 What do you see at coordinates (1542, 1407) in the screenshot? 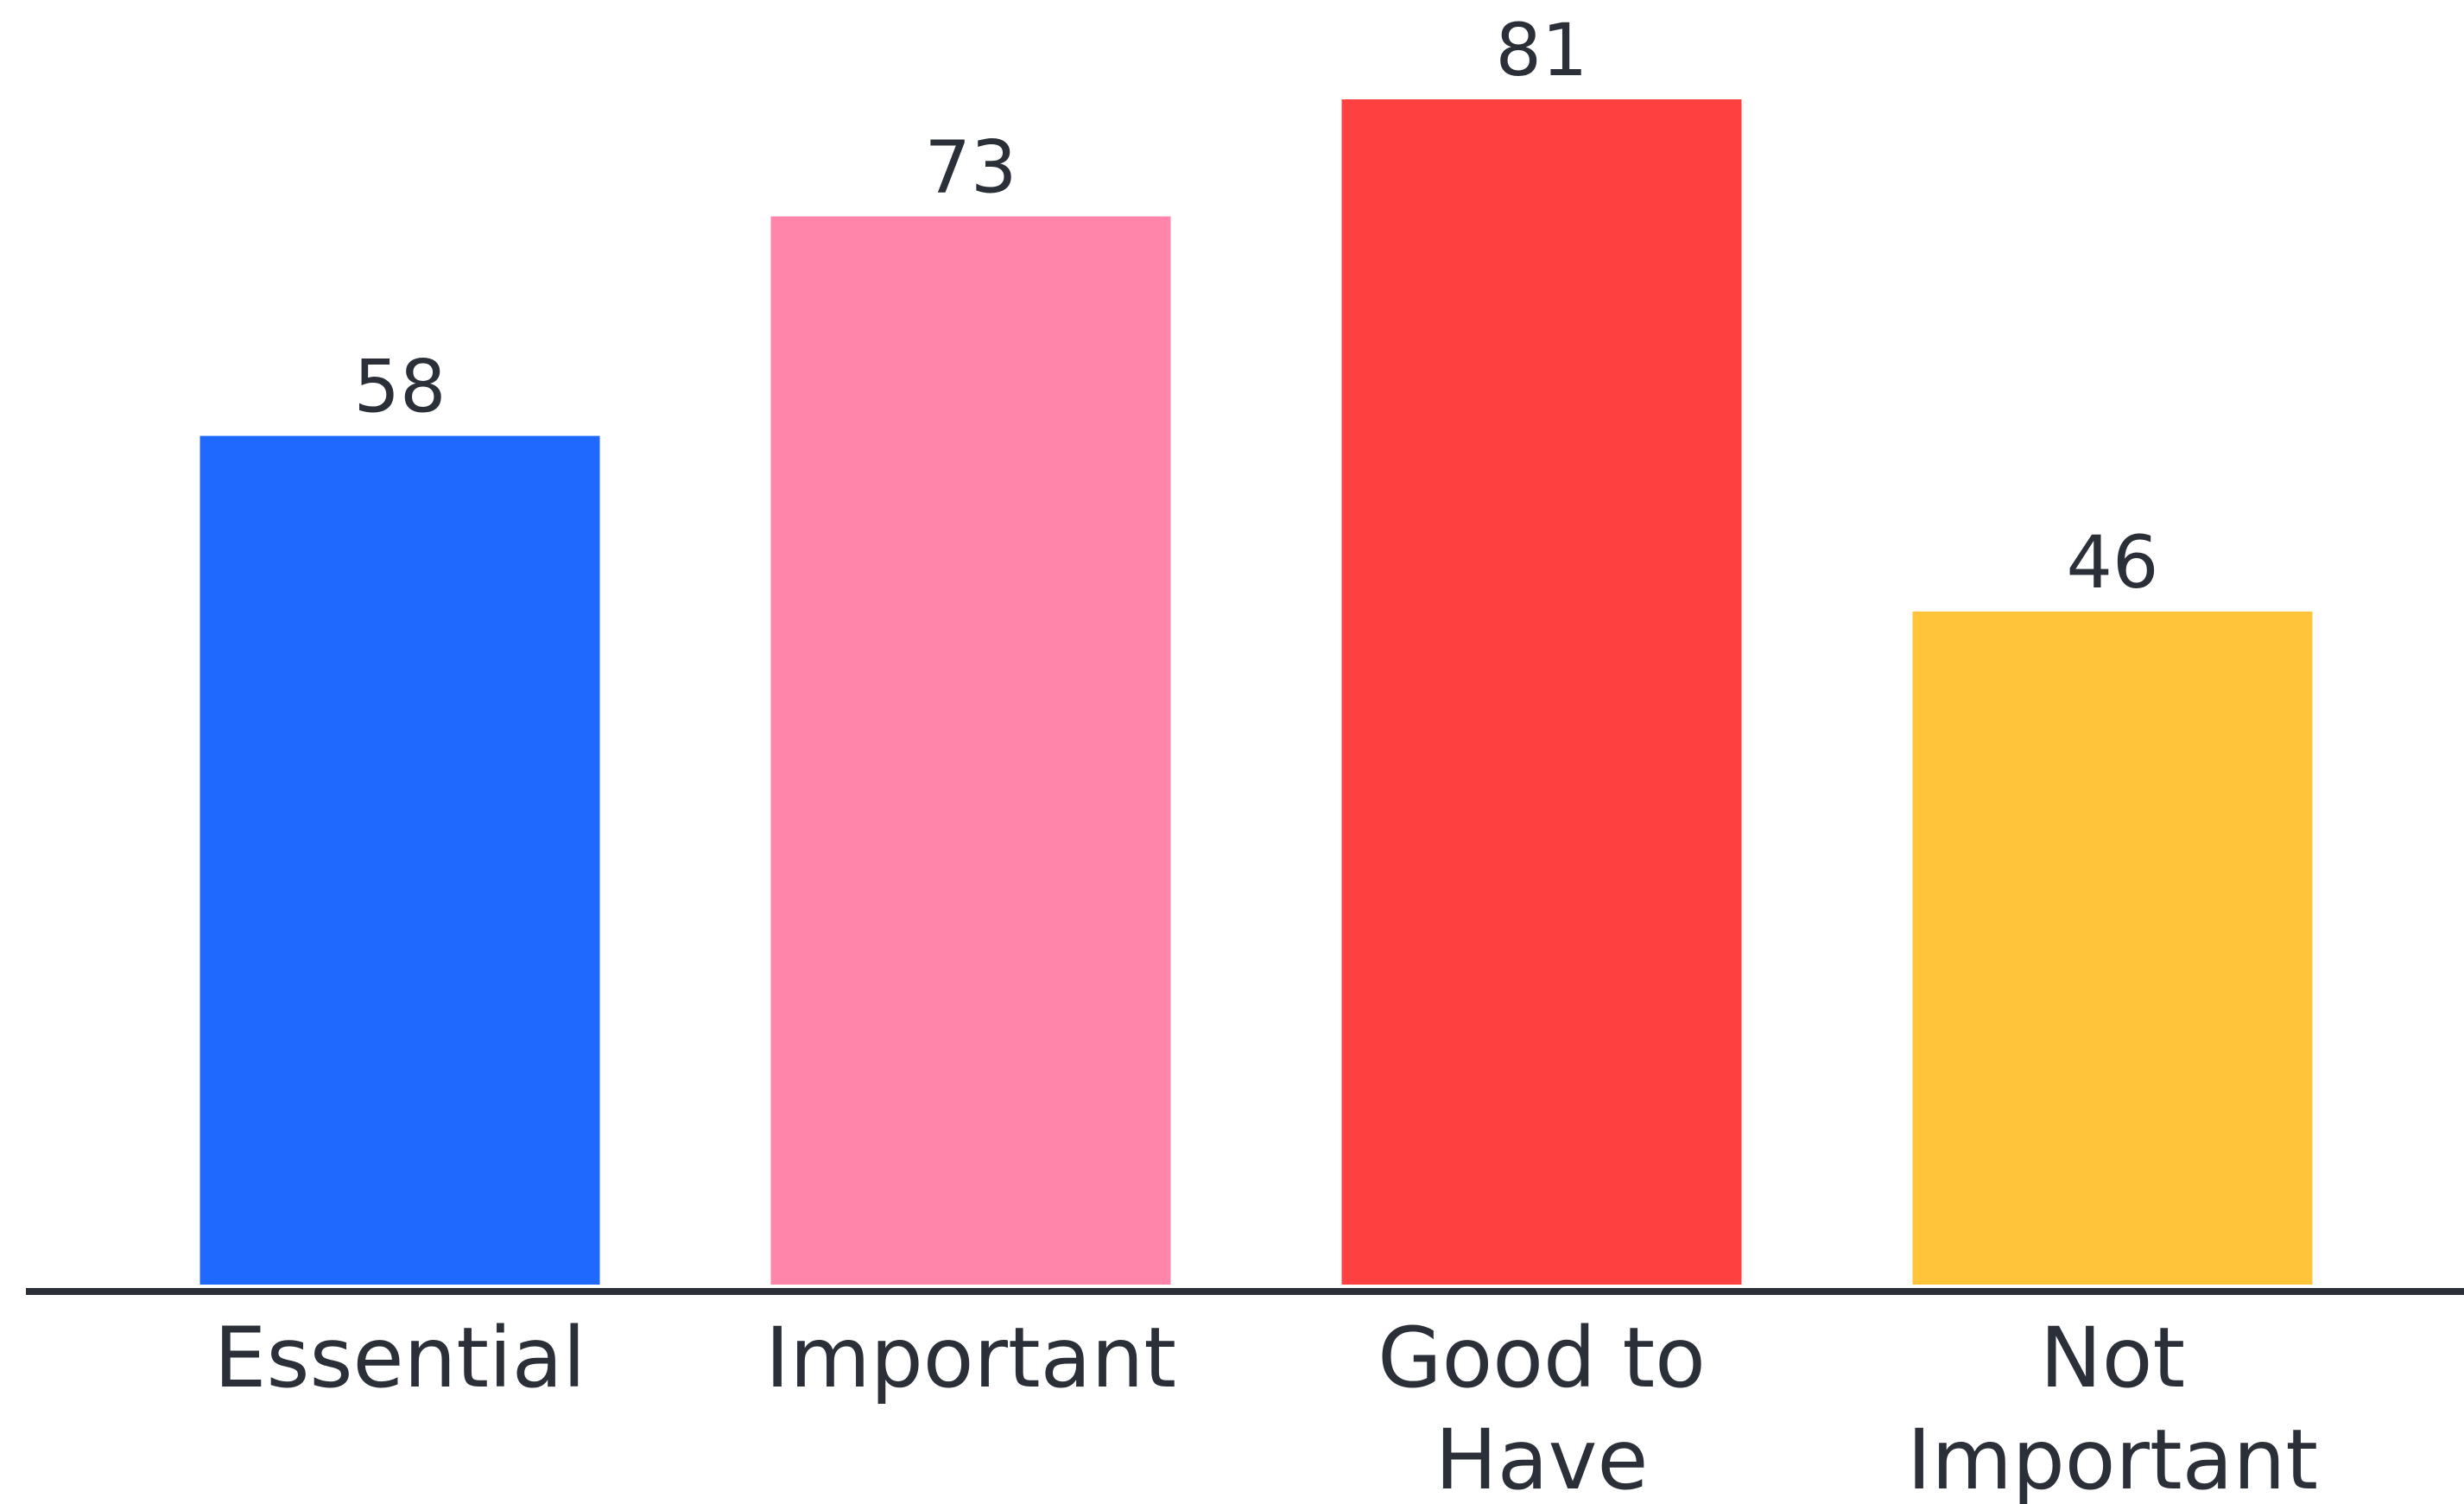
I see `x-tick-label-2: Good to Have` at bounding box center [1542, 1407].